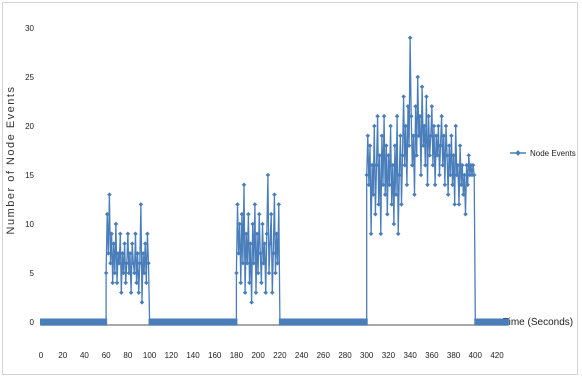 This screenshot has width=582, height=379. I want to click on x-tick-label: 260, so click(324, 355).